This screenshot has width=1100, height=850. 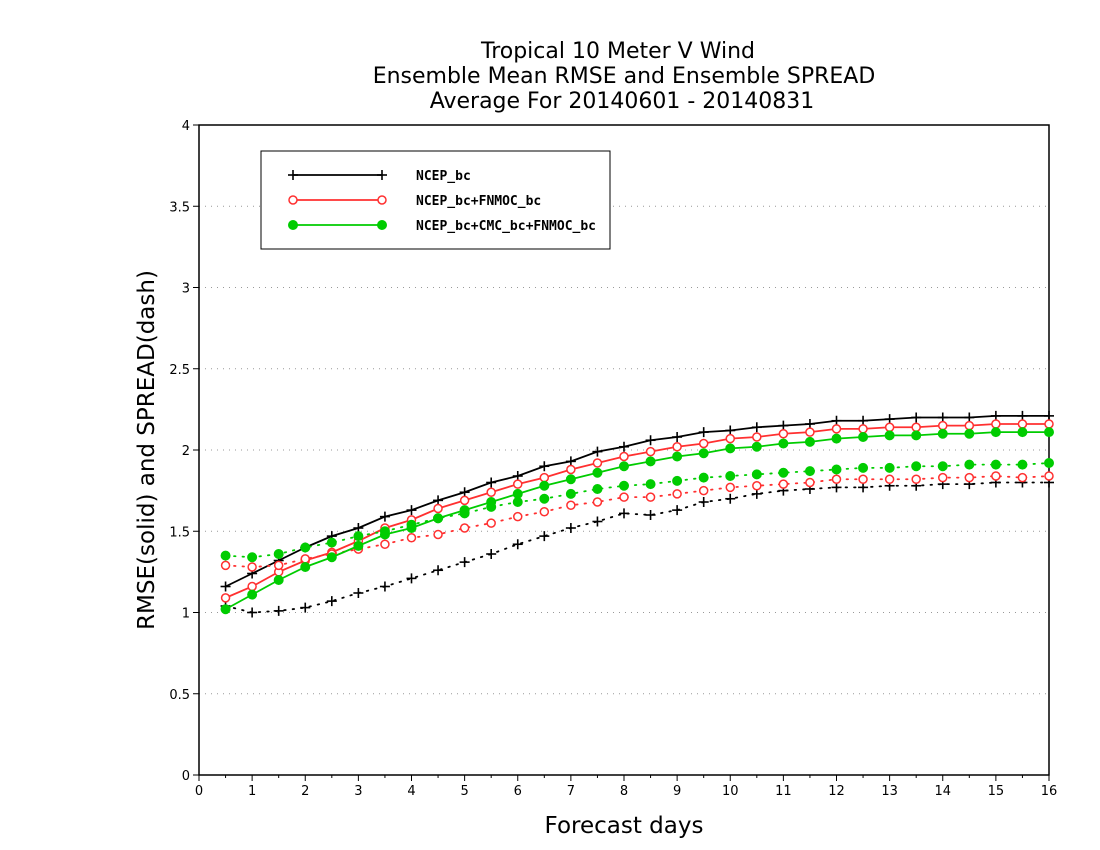 What do you see at coordinates (624, 76) in the screenshot?
I see `chart-title-line-2: Ensemble Mean RMSE and Ensemble SPREAD` at bounding box center [624, 76].